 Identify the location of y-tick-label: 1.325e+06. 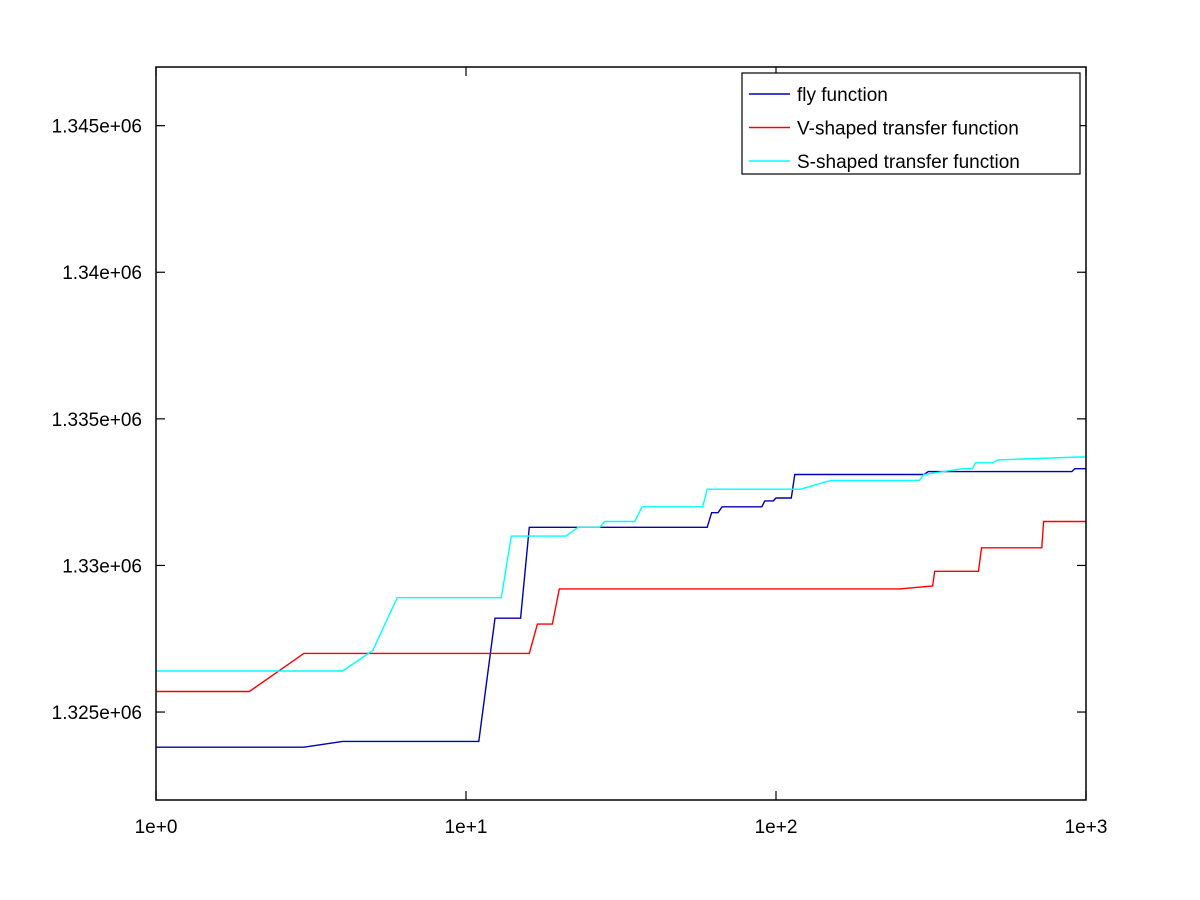
(97, 713).